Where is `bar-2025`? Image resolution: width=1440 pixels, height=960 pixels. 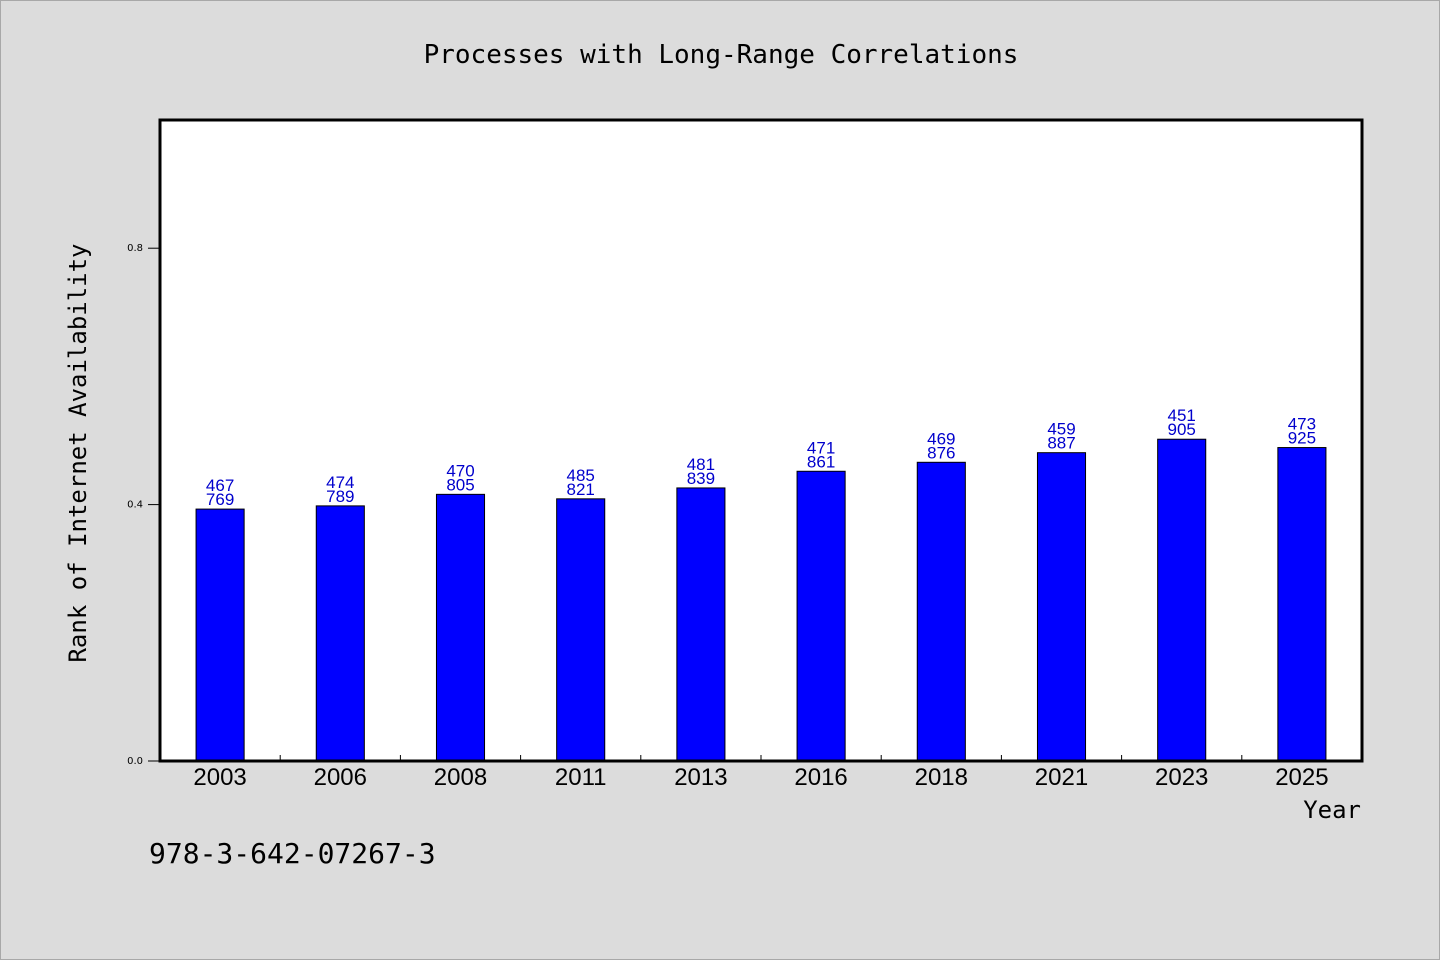 bar-2025 is located at coordinates (1302, 604).